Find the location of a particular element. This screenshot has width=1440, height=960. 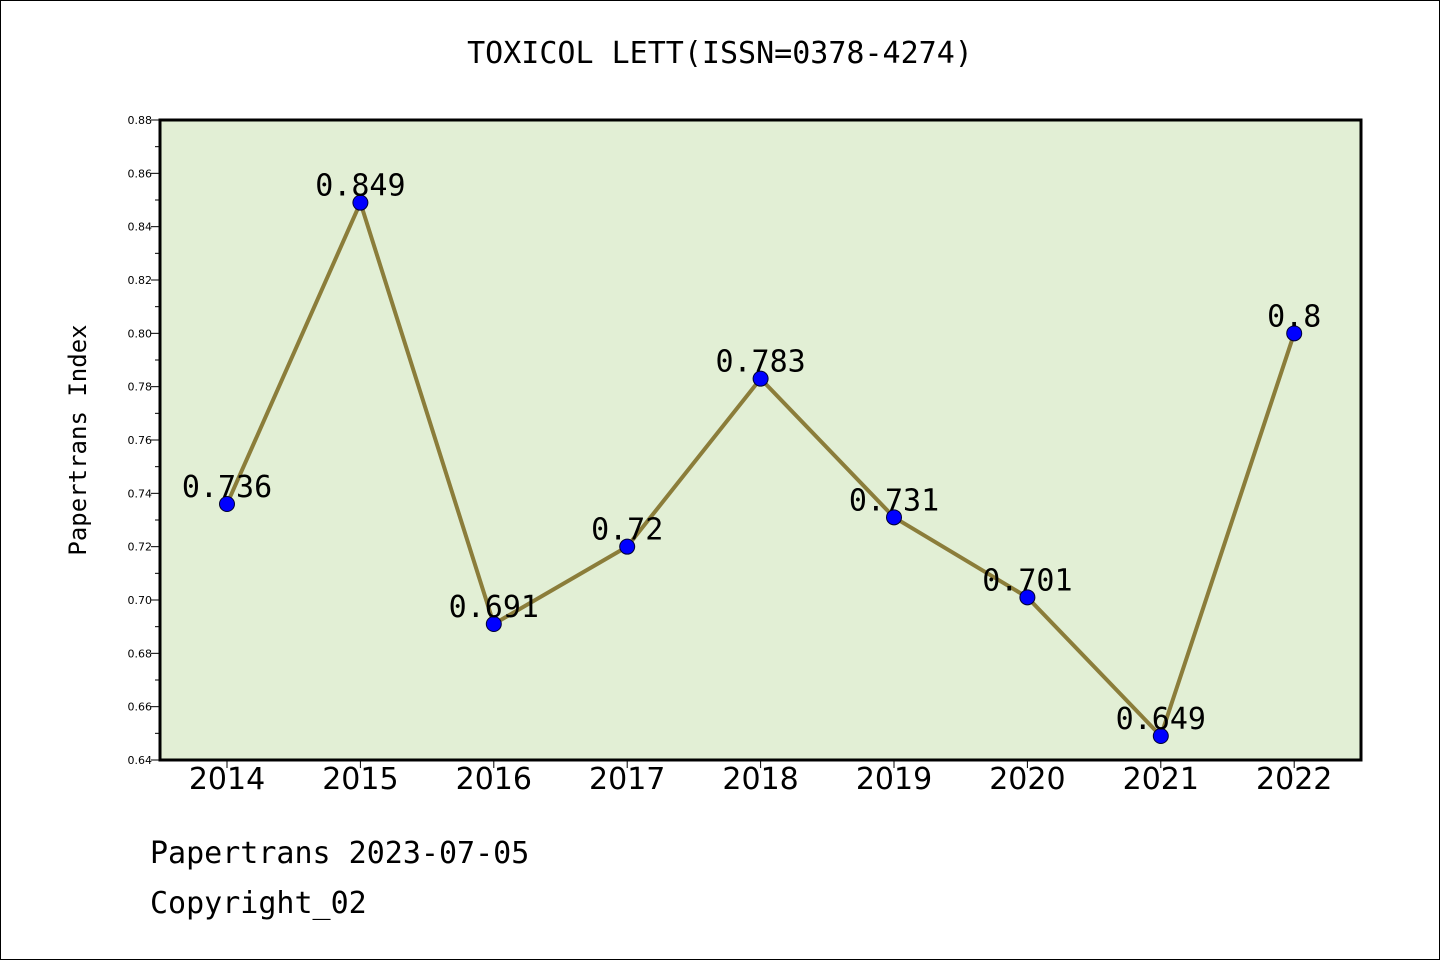

y-tick-label: 0.76 is located at coordinates (140, 440).